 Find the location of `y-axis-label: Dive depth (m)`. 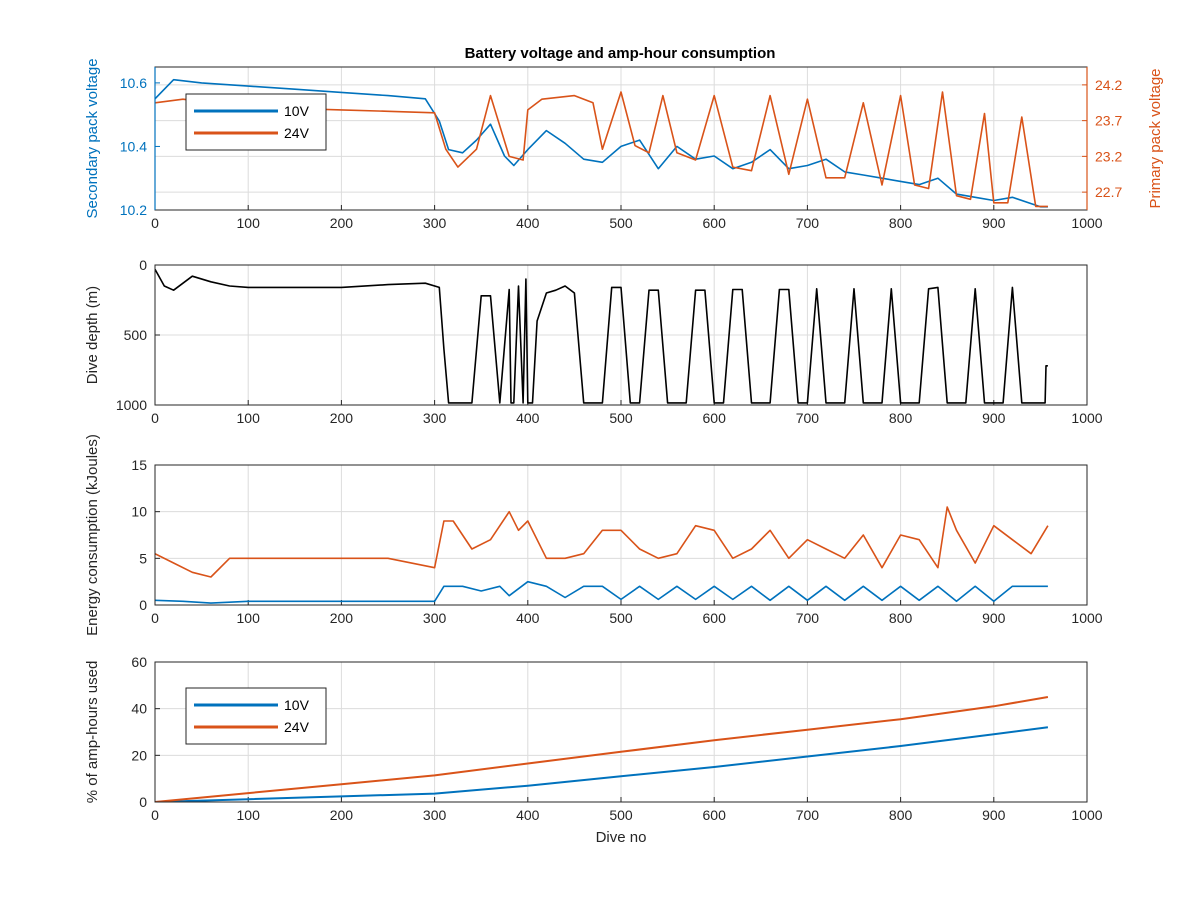

y-axis-label: Dive depth (m) is located at coordinates (92, 335).